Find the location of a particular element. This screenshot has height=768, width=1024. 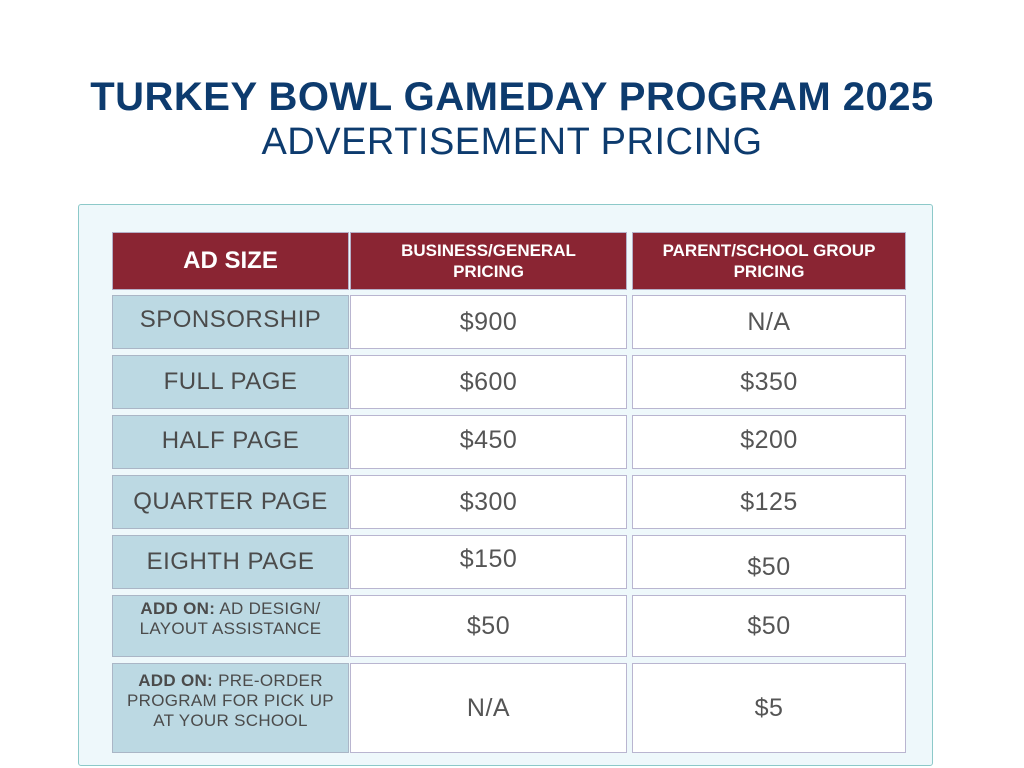

header-business-pricing-label: BUSINESS/GENERAL PRICING is located at coordinates (488, 261).